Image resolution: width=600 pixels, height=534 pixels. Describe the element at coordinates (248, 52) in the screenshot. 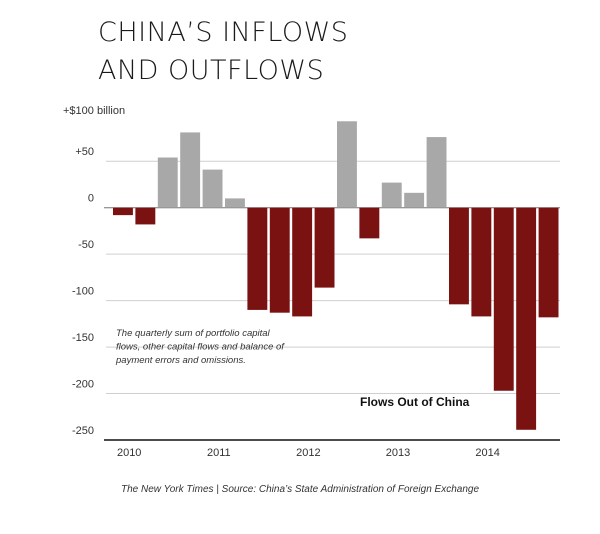

I see `chart-title: CHINA’S INFLOWS AND OUTFLOWS` at that location.